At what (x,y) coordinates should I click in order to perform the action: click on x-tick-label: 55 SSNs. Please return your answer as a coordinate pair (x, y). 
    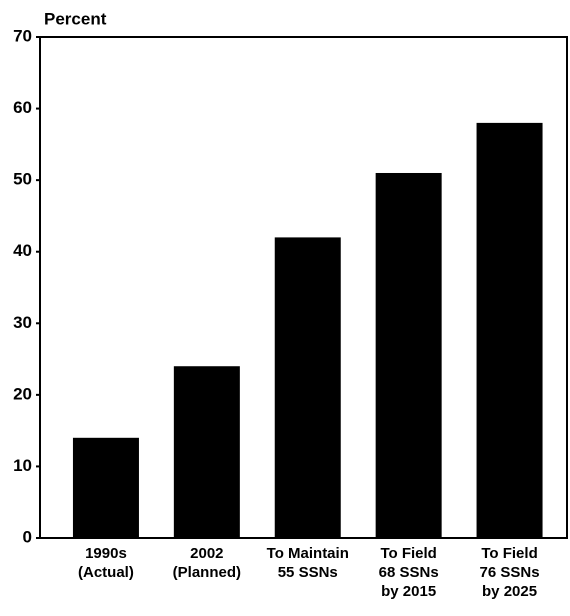
    Looking at the image, I should click on (308, 572).